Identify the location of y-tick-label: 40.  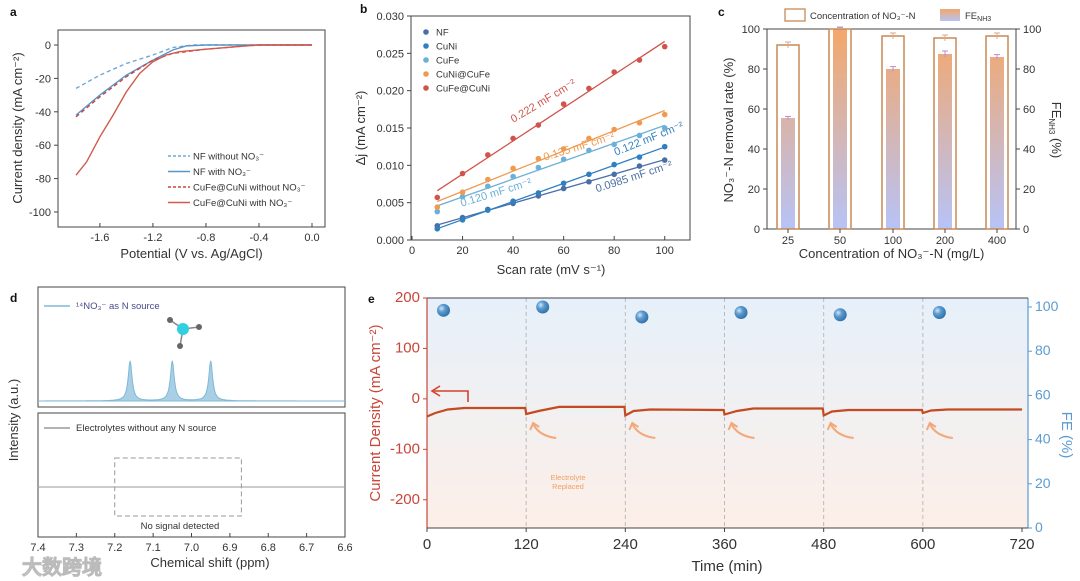
(754, 150).